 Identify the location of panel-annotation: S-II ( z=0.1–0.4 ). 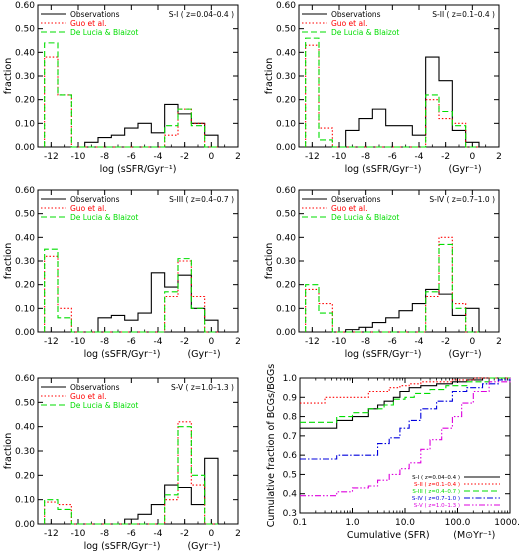
(463, 14).